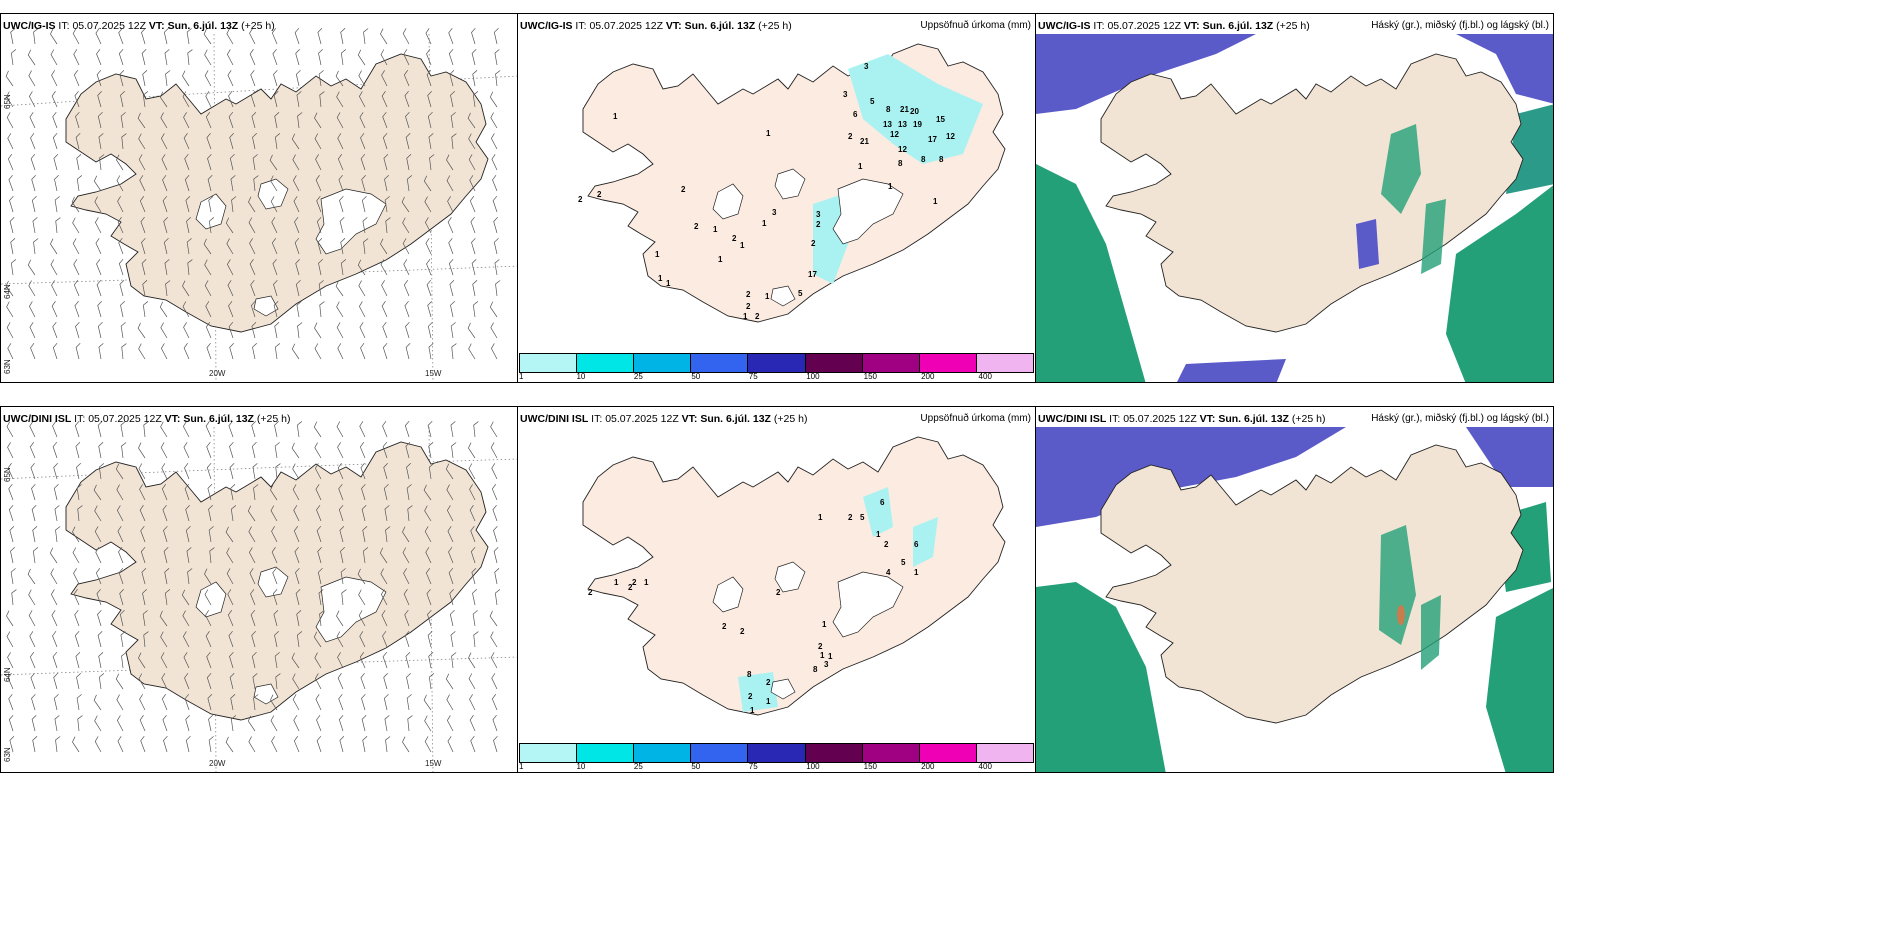  What do you see at coordinates (887, 124) in the screenshot?
I see `precip-value: 13` at bounding box center [887, 124].